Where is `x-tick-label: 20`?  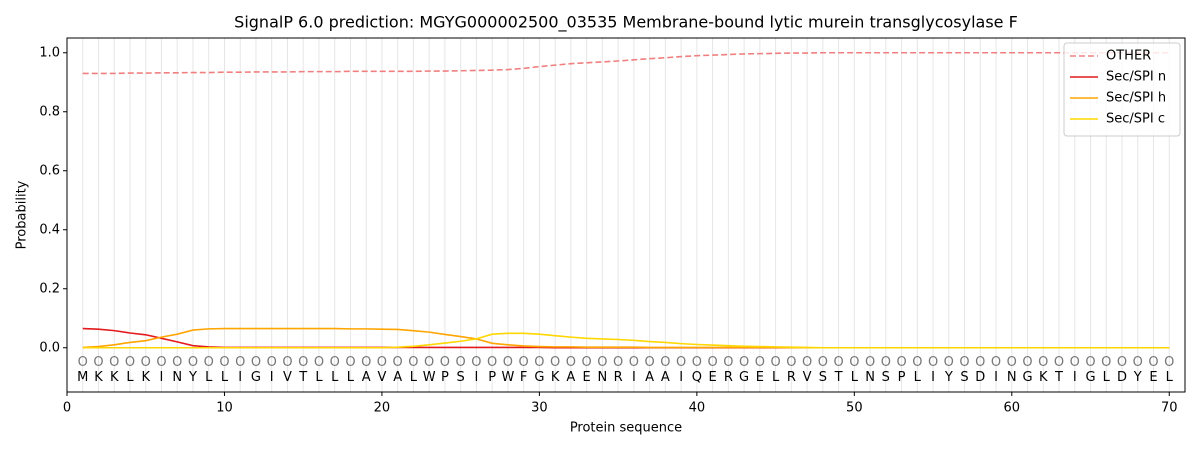 x-tick-label: 20 is located at coordinates (382, 408).